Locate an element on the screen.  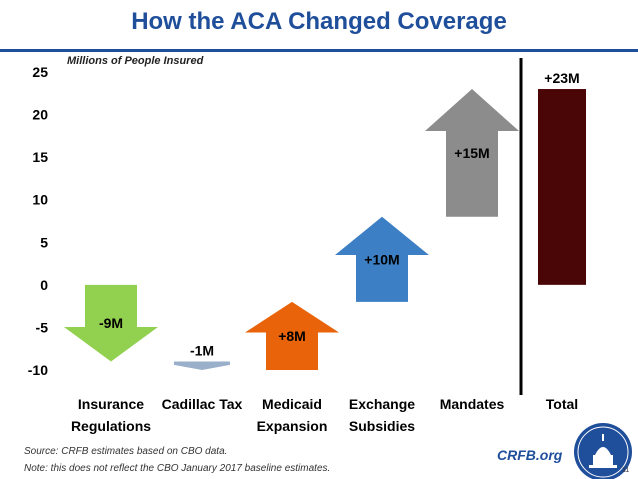
data-label: +8M is located at coordinates (292, 336).